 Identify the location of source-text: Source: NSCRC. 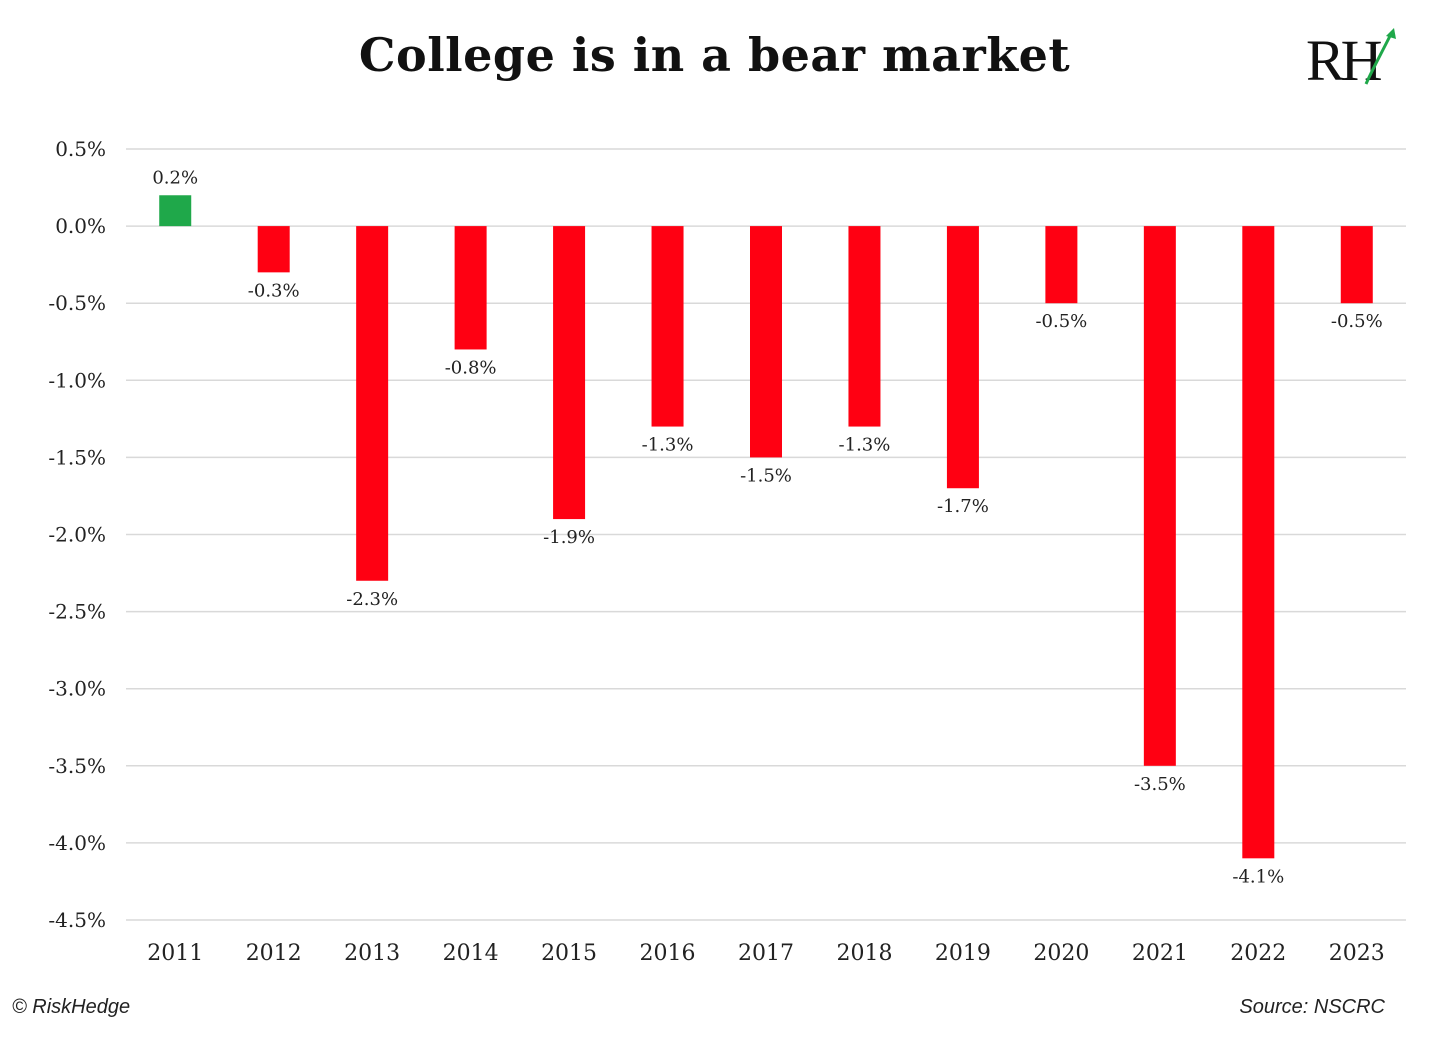
(1312, 1007).